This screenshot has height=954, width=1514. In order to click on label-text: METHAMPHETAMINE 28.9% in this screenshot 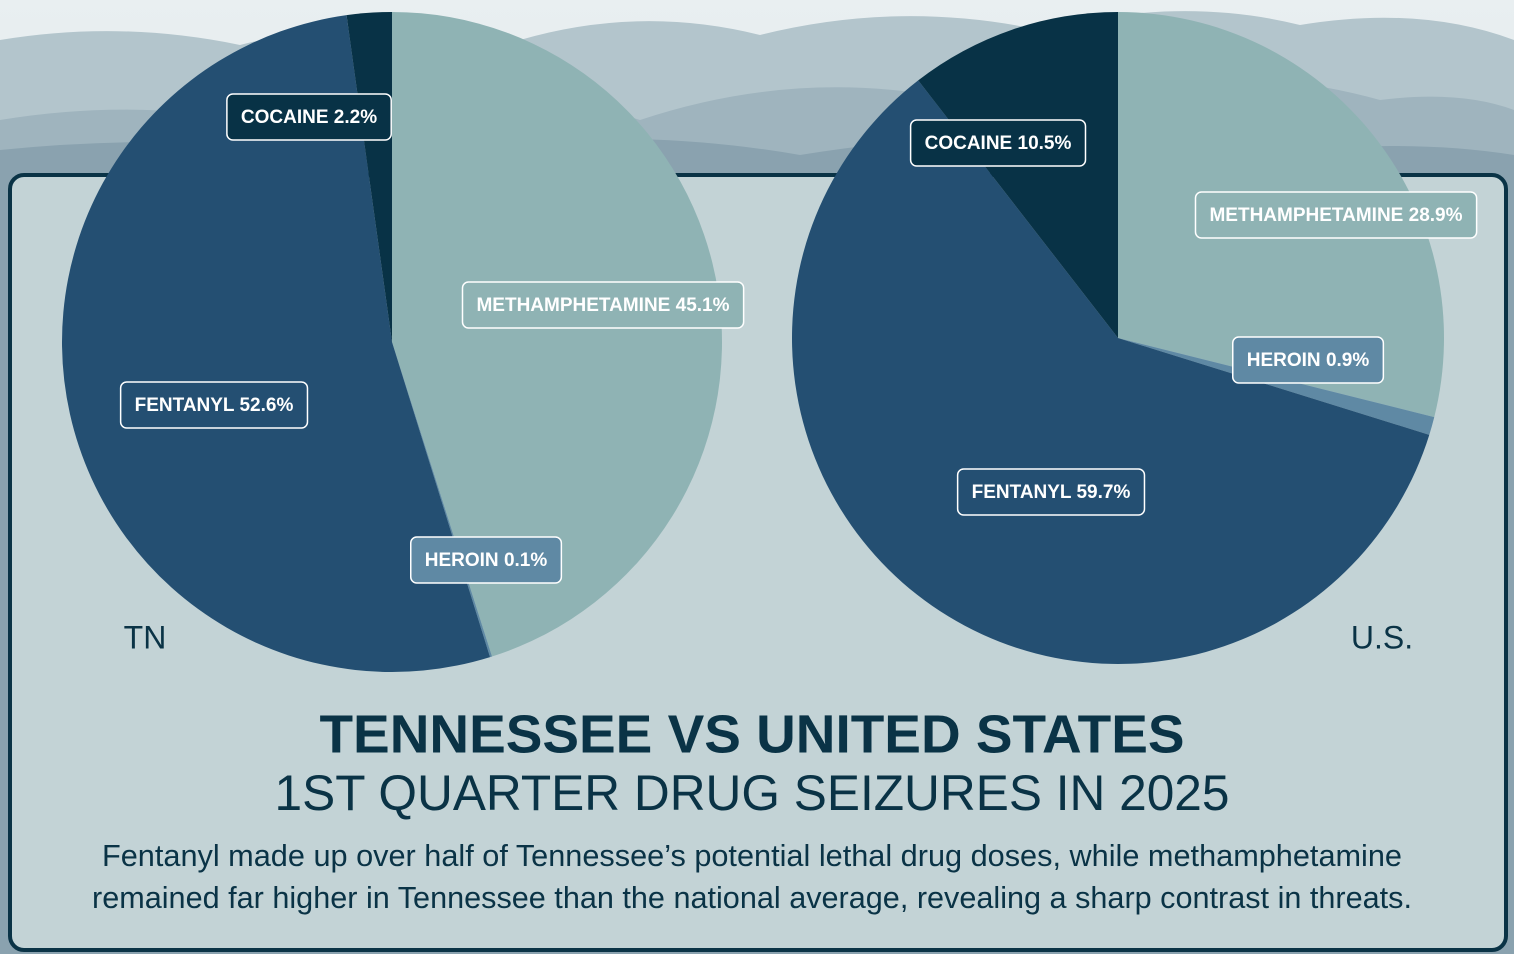, I will do `click(1335, 215)`.